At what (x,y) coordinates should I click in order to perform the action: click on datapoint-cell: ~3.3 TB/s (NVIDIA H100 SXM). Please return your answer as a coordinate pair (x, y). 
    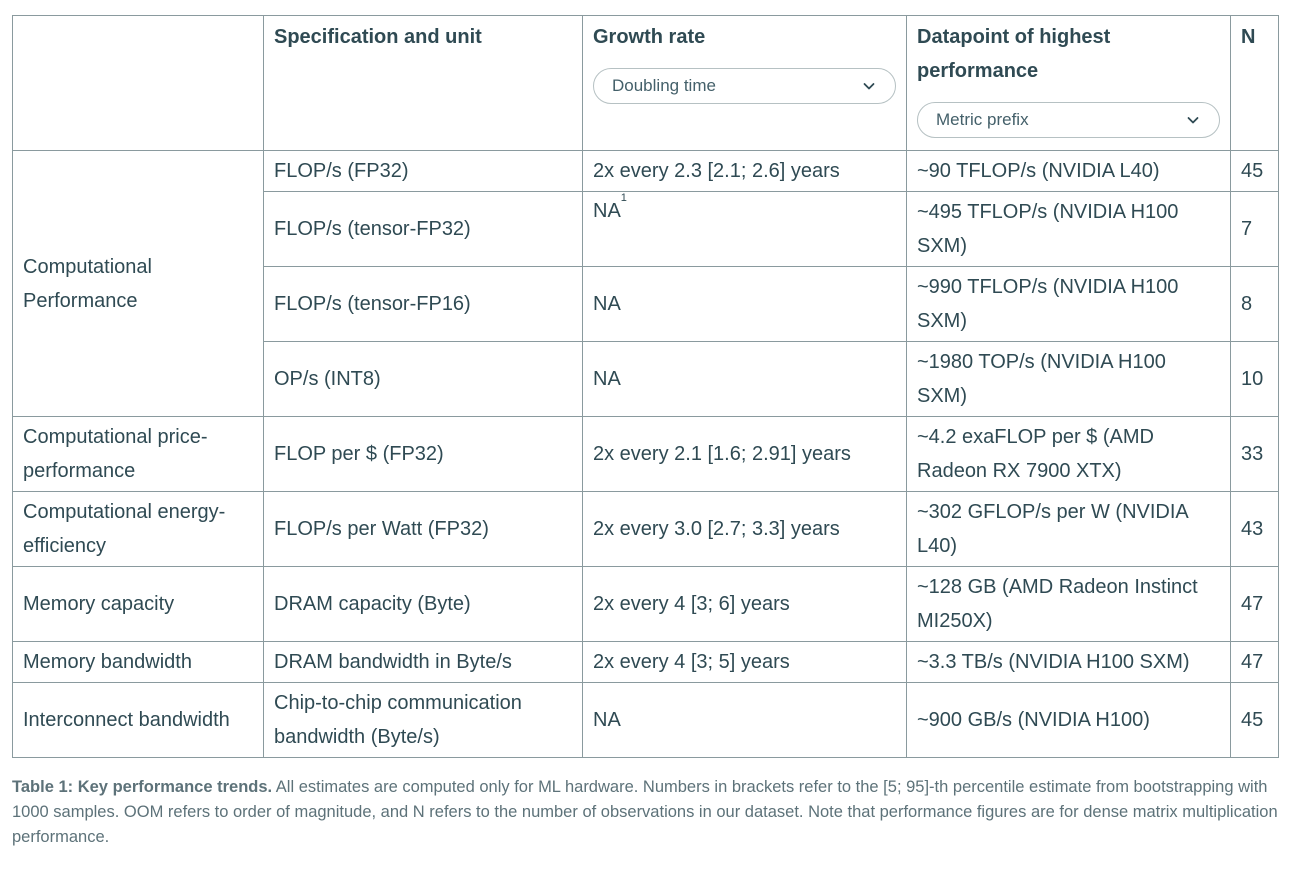
    Looking at the image, I should click on (1068, 662).